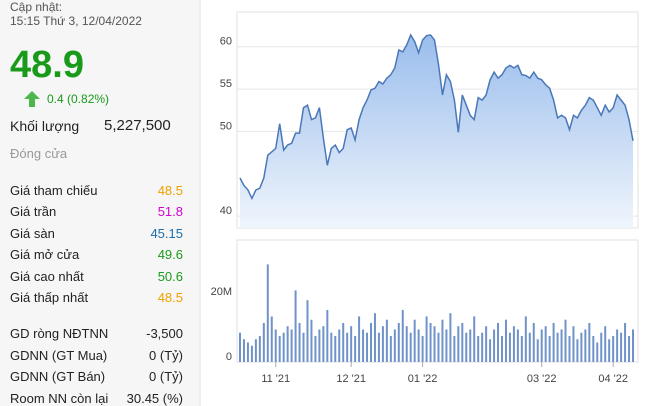  I want to click on price: 48.9, so click(47, 65).